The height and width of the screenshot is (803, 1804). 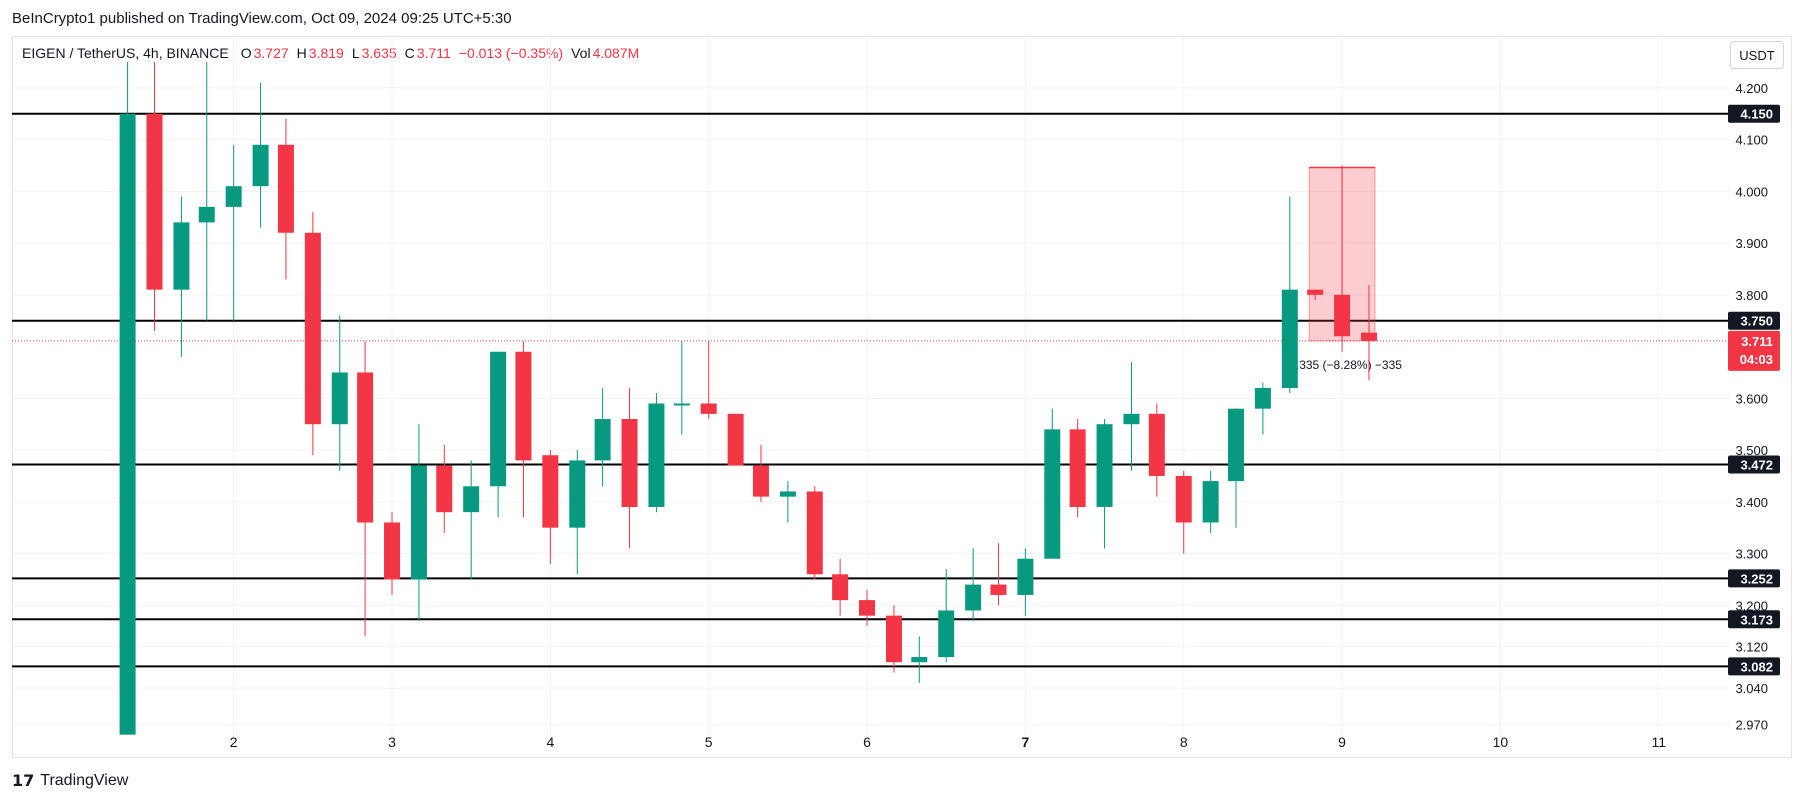 I want to click on y-tick-label: 3.040, so click(x=1751, y=688).